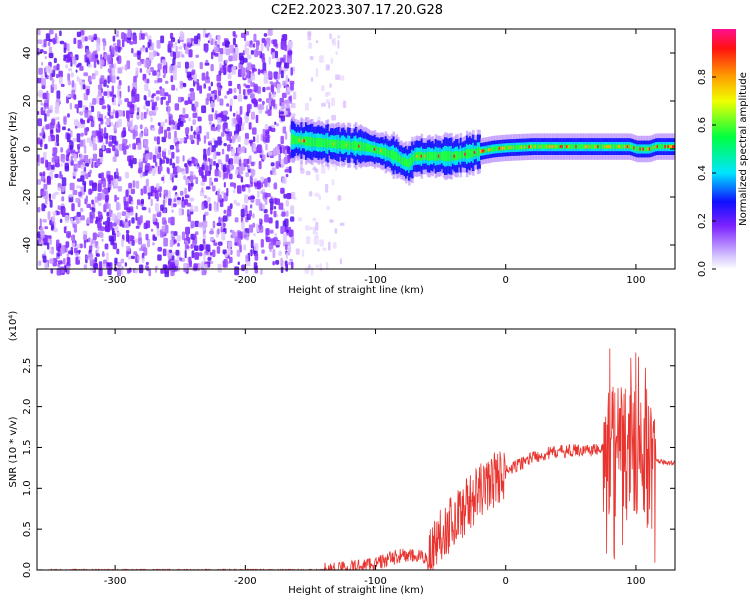 This screenshot has height=600, width=750. I want to click on snr-multiplier: (x10⁴), so click(13, 326).